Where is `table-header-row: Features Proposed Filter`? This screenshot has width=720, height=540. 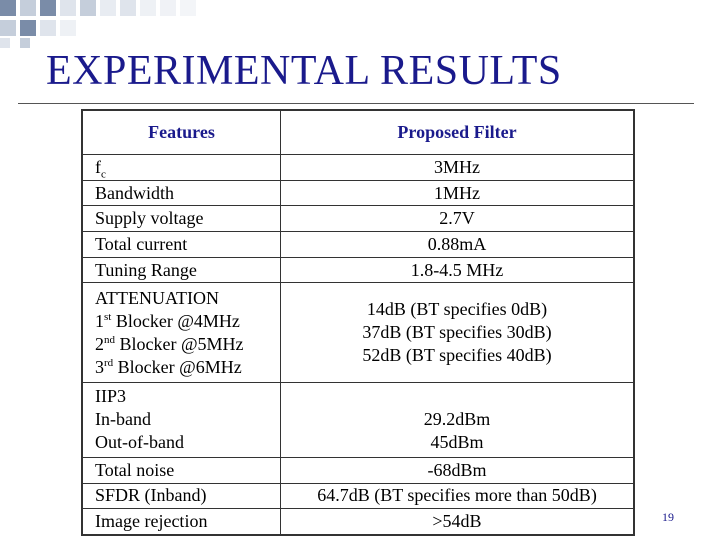
table-header-row: Features Proposed Filter is located at coordinates (358, 132).